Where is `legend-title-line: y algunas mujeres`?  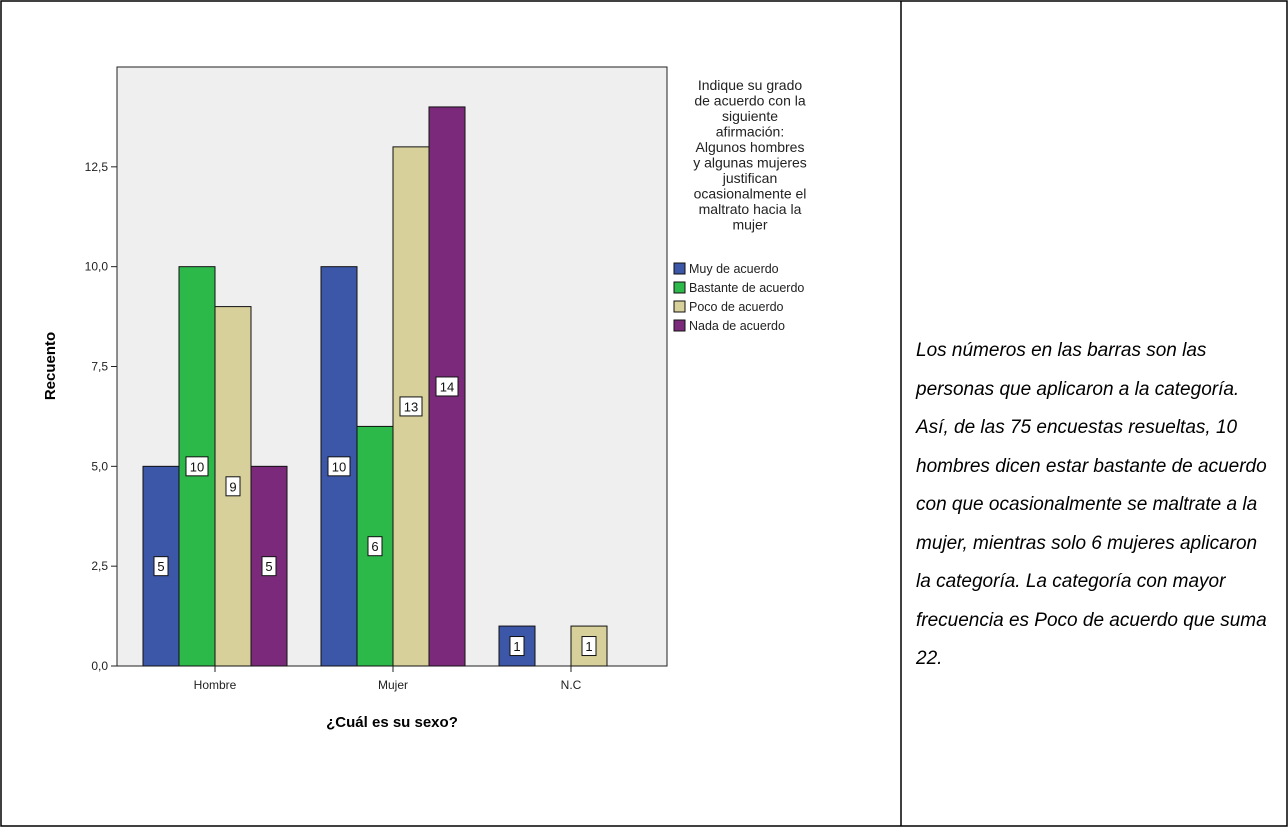
legend-title-line: y algunas mujeres is located at coordinates (750, 163).